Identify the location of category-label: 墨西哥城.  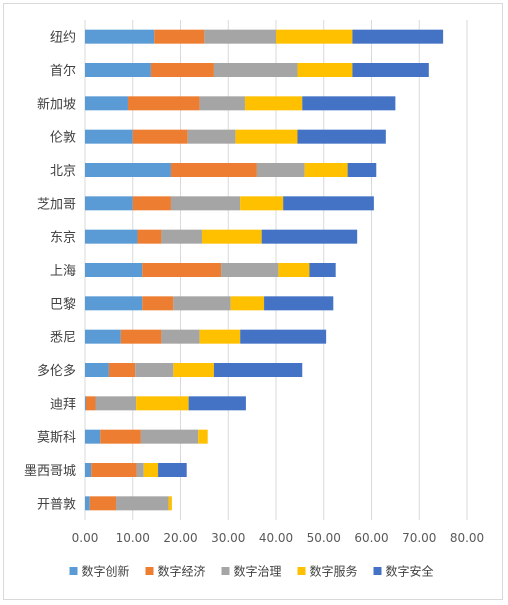
(50, 471).